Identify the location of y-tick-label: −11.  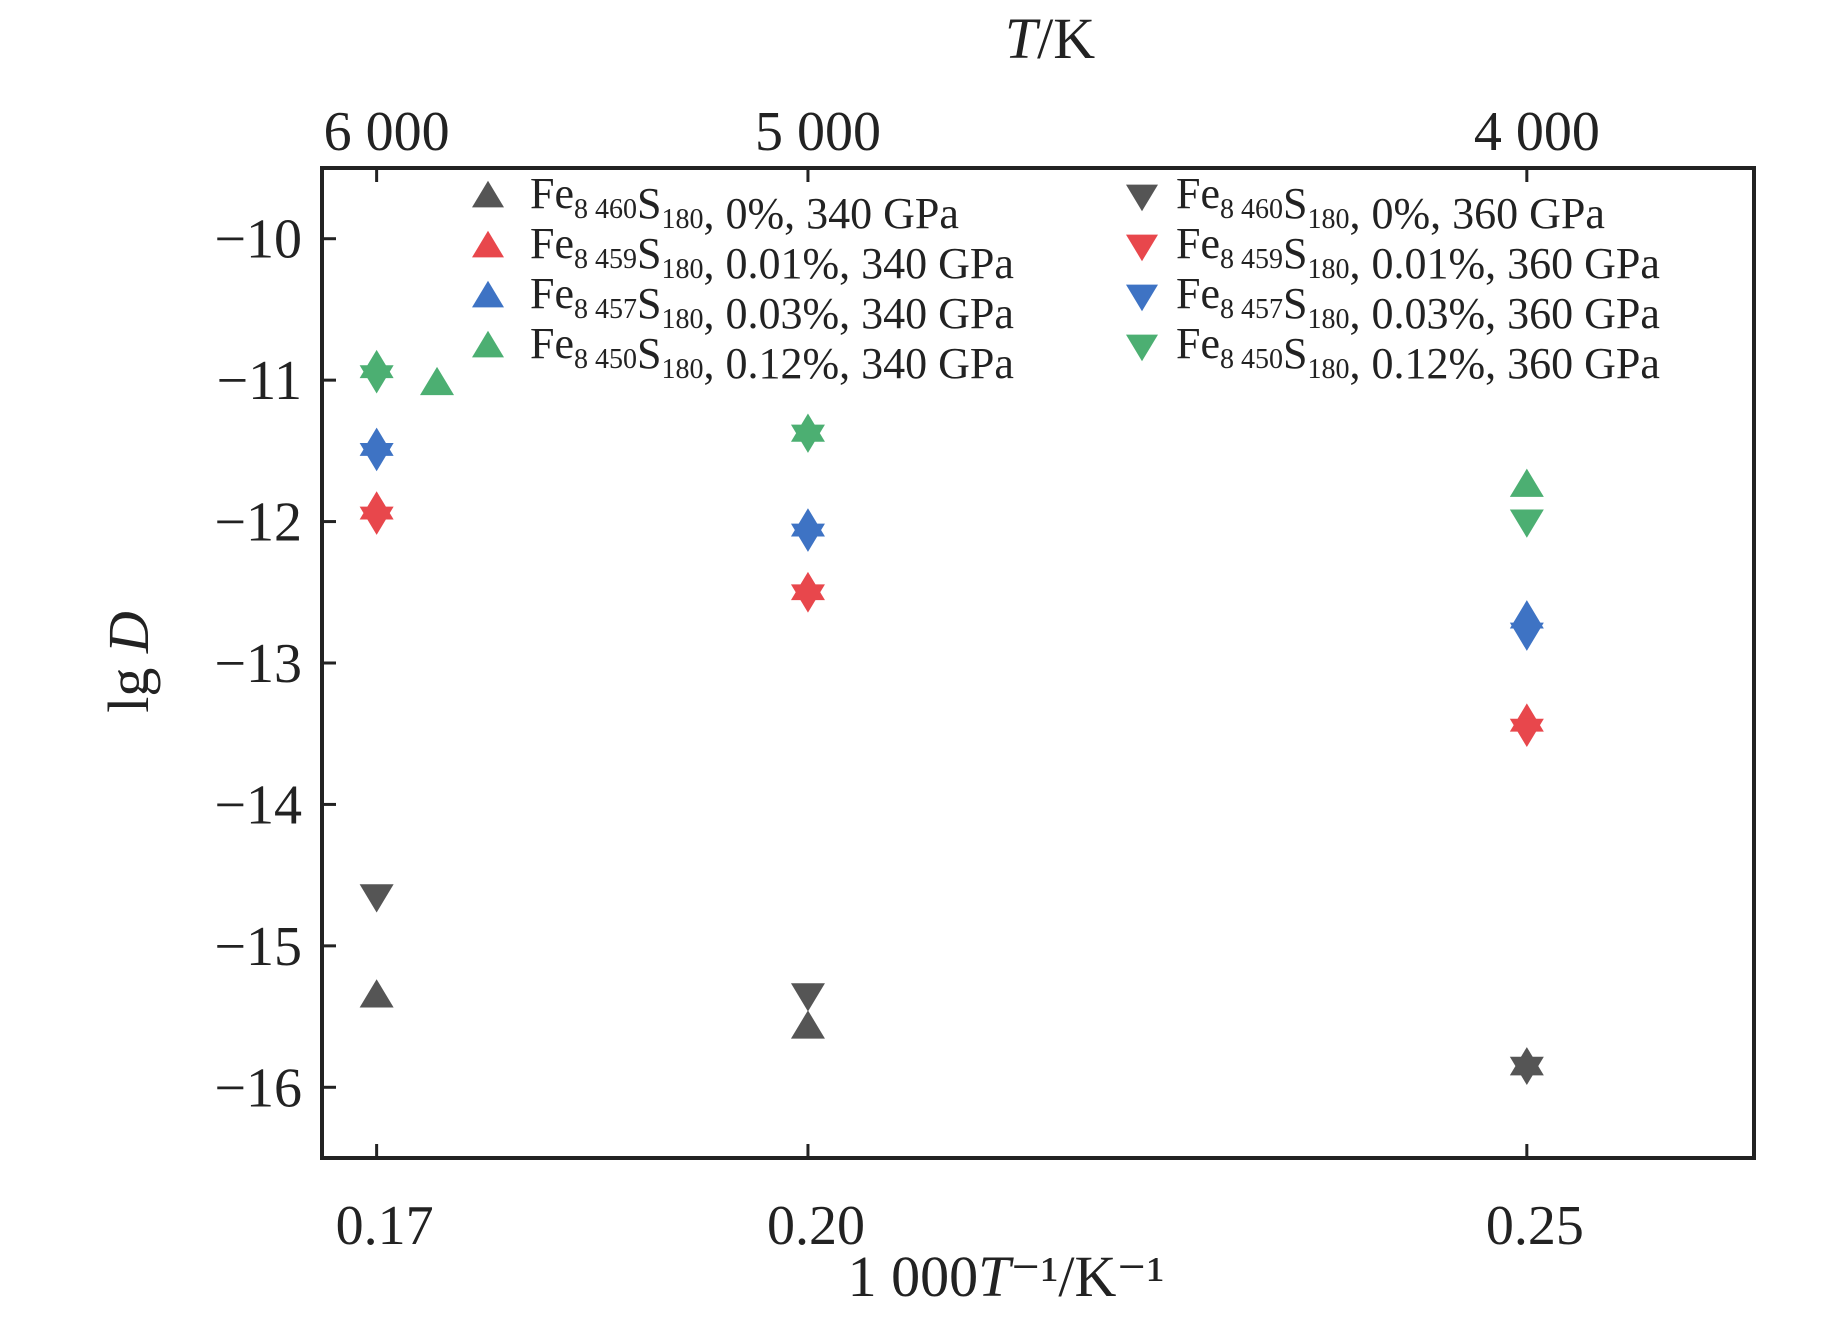
(259, 381).